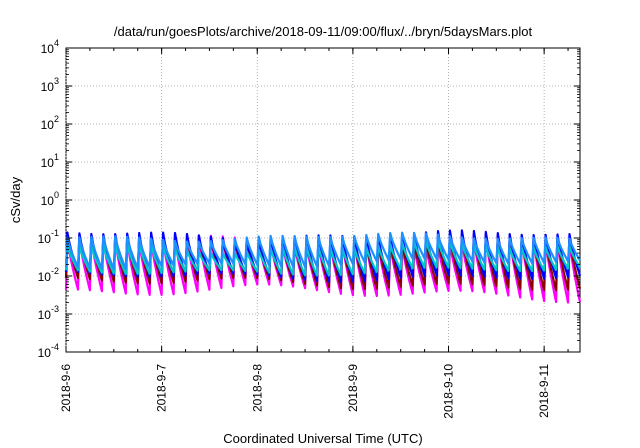  Describe the element at coordinates (322, 251) in the screenshot. I see `series-line` at that location.